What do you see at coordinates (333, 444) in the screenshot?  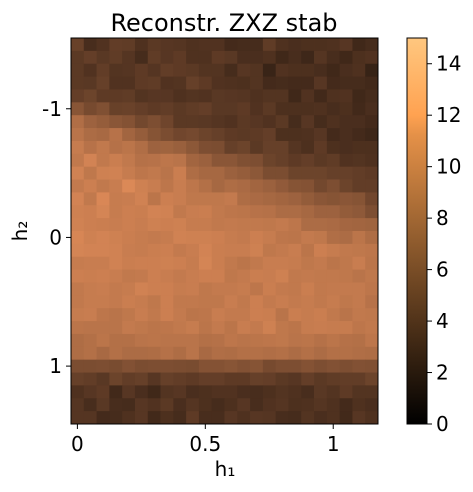 I see `x-tick-label: 1` at bounding box center [333, 444].